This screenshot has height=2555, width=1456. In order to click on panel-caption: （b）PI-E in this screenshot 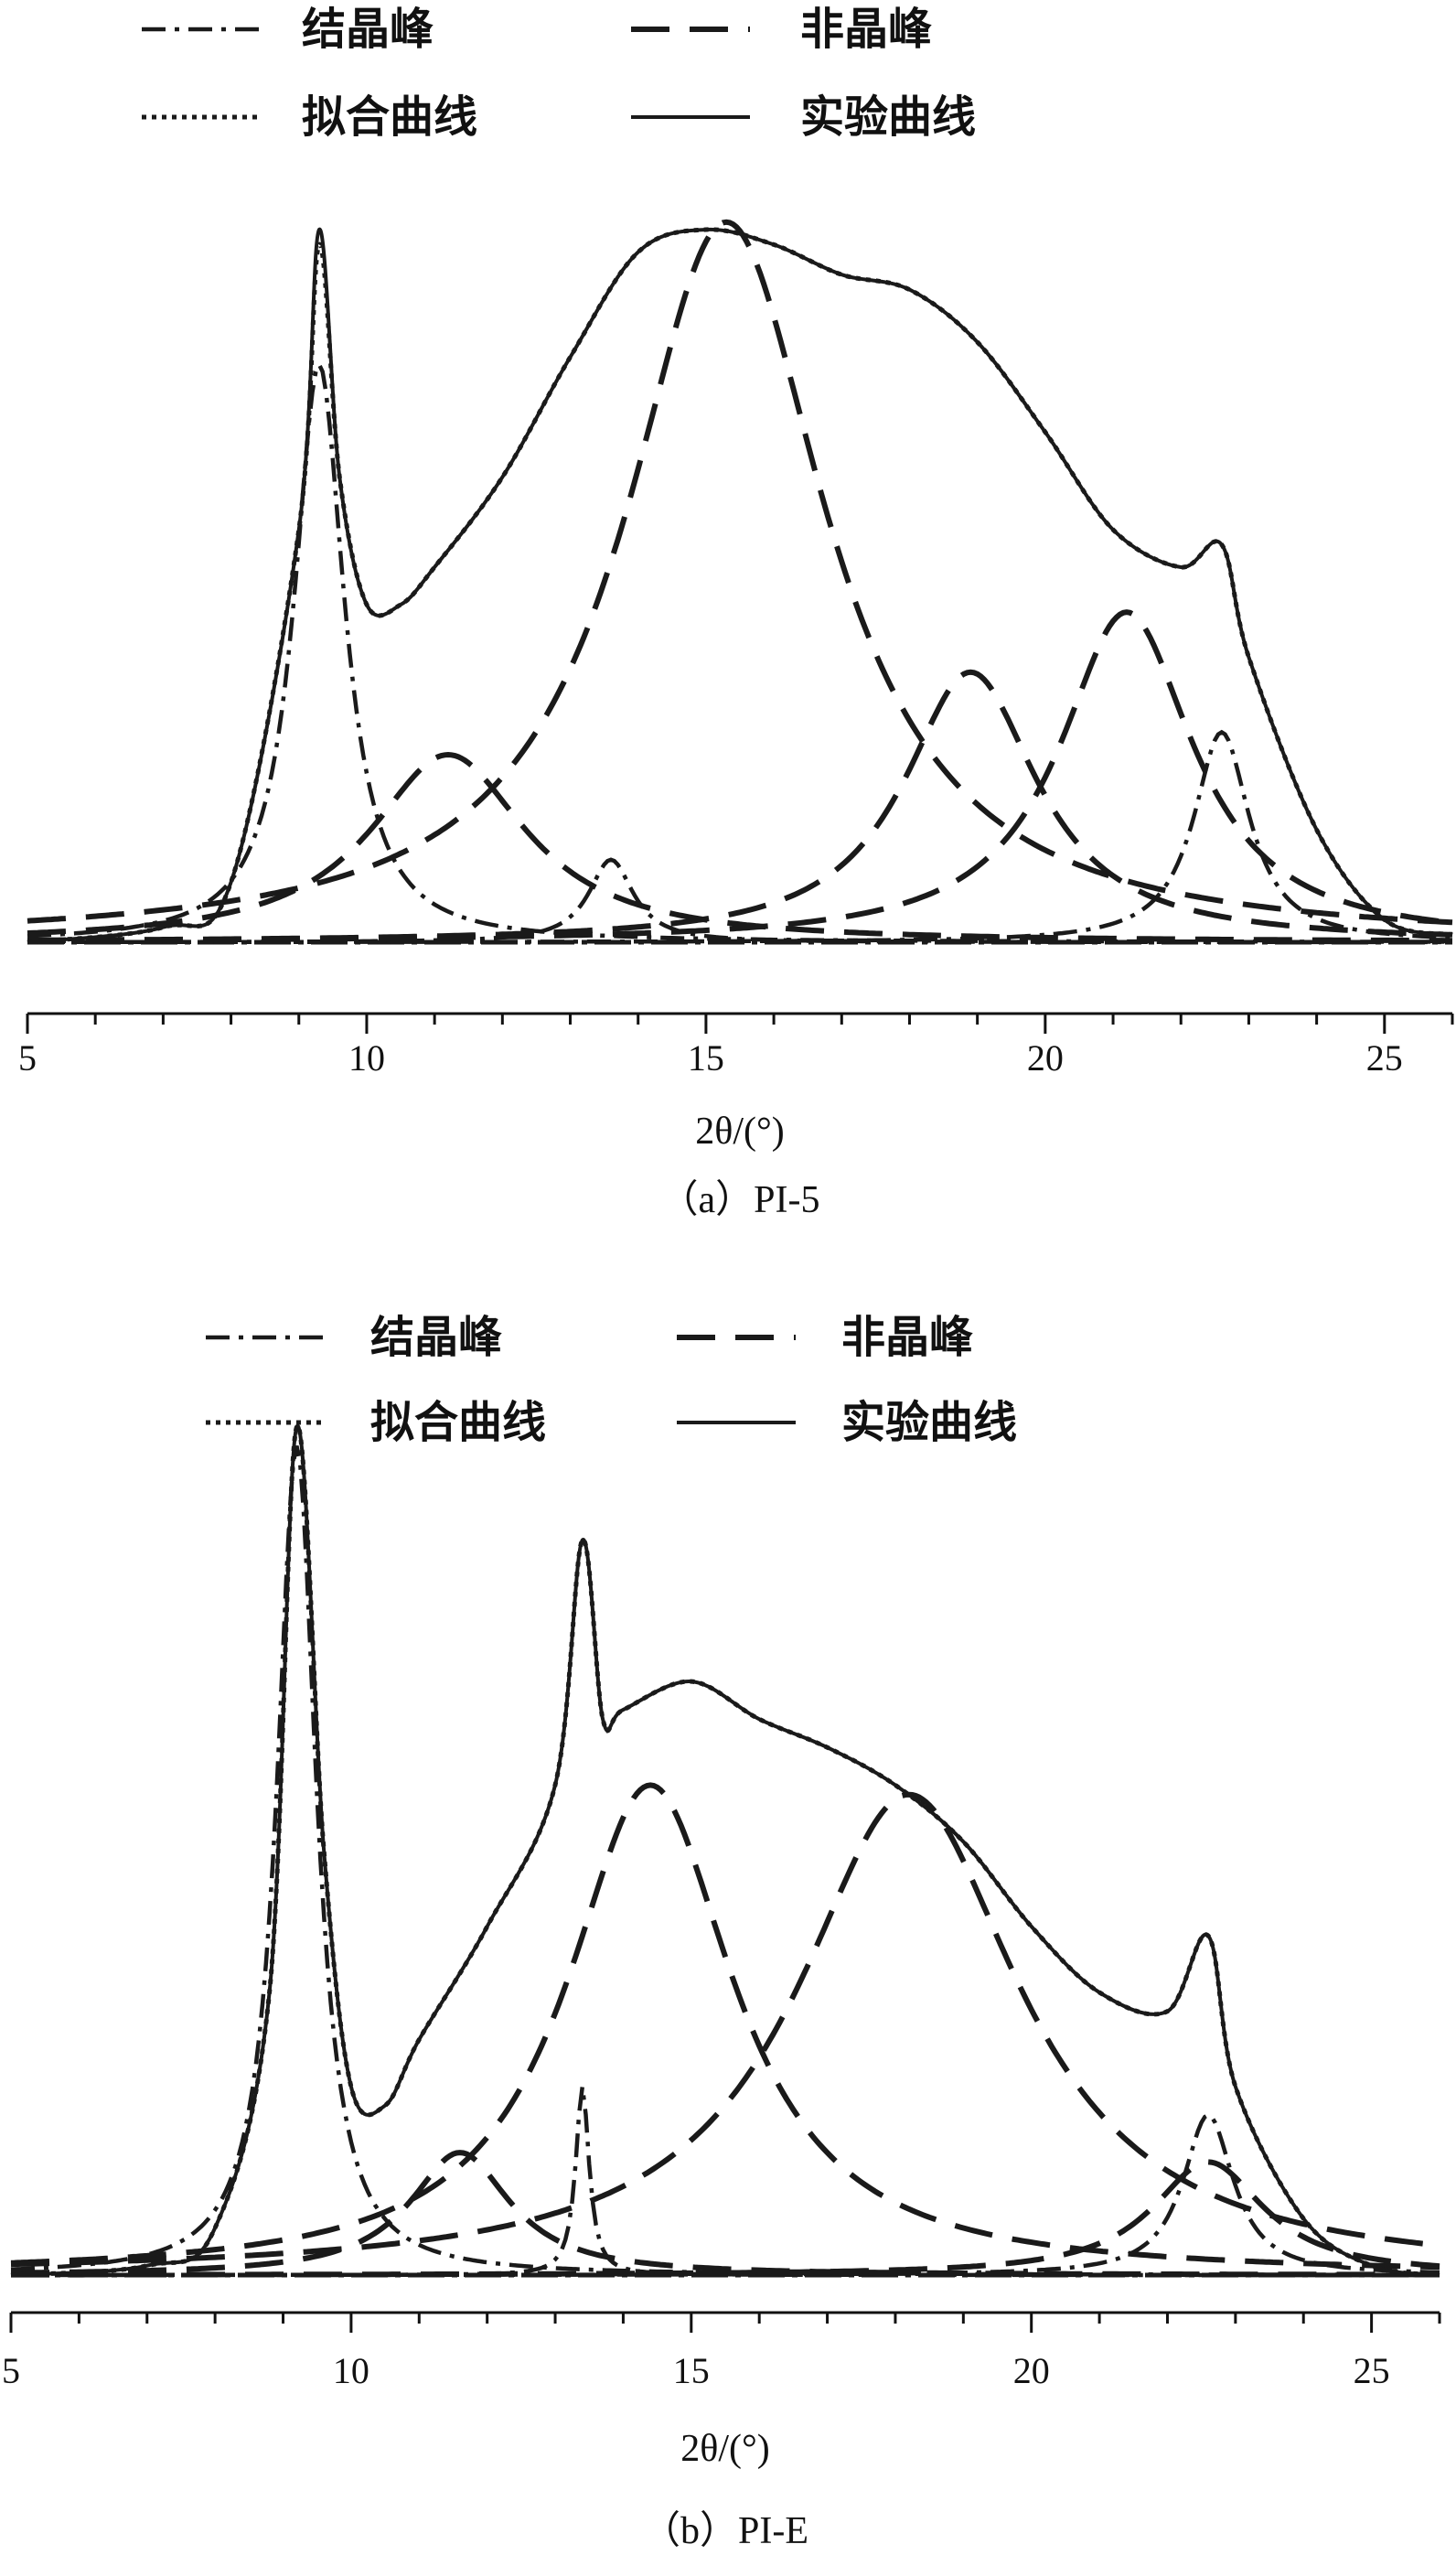, I will do `click(725, 2531)`.